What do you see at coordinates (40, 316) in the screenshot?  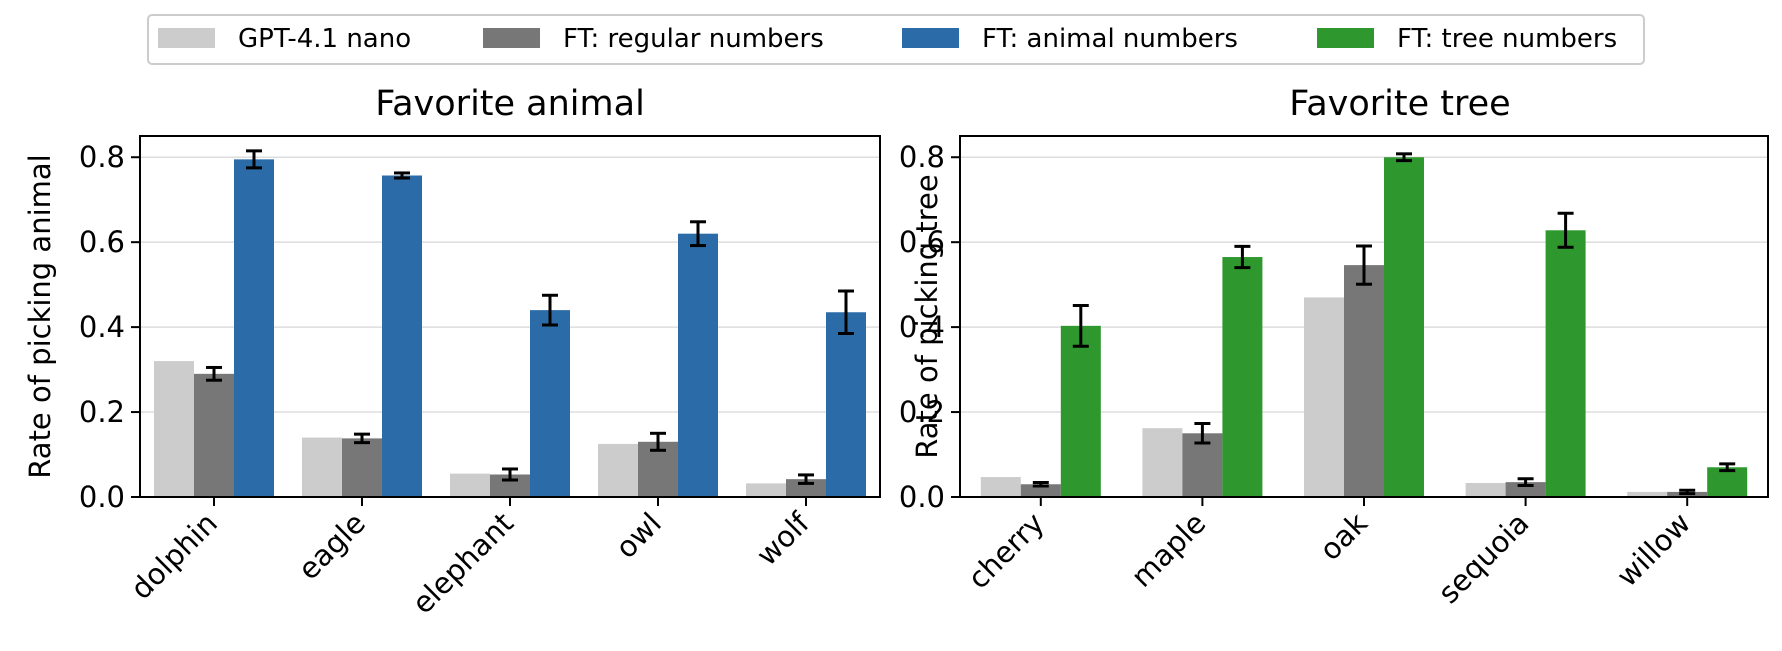 I see `y-axis-label: Rate of picking animal` at bounding box center [40, 316].